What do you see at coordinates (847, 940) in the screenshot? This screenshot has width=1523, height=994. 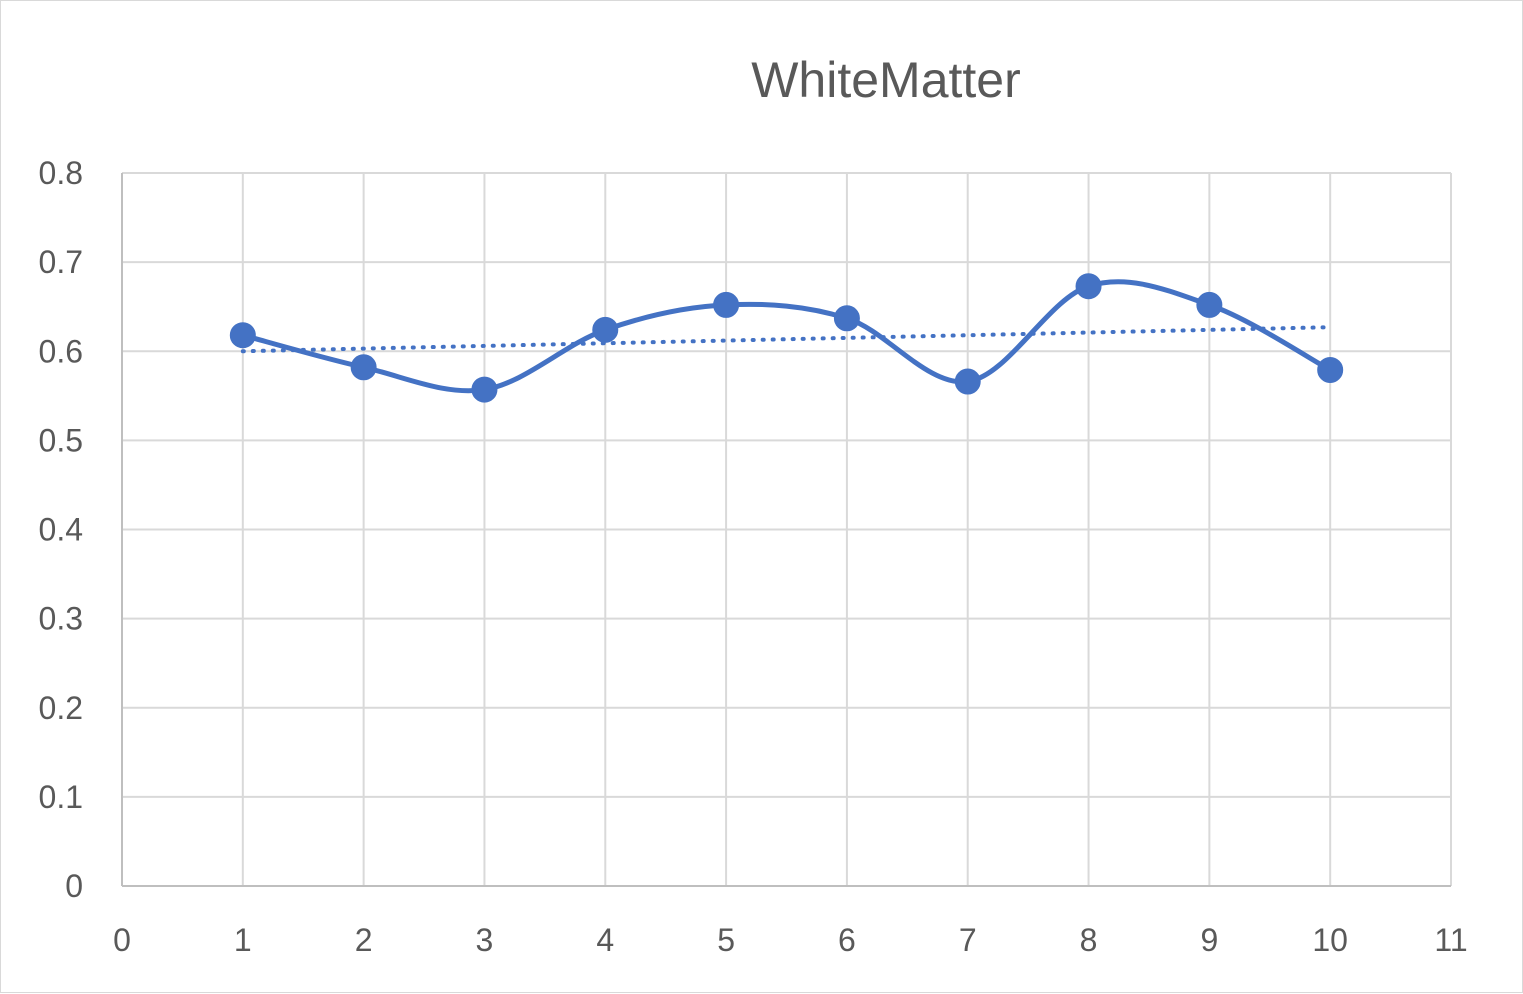 I see `x-tick-label: 6` at bounding box center [847, 940].